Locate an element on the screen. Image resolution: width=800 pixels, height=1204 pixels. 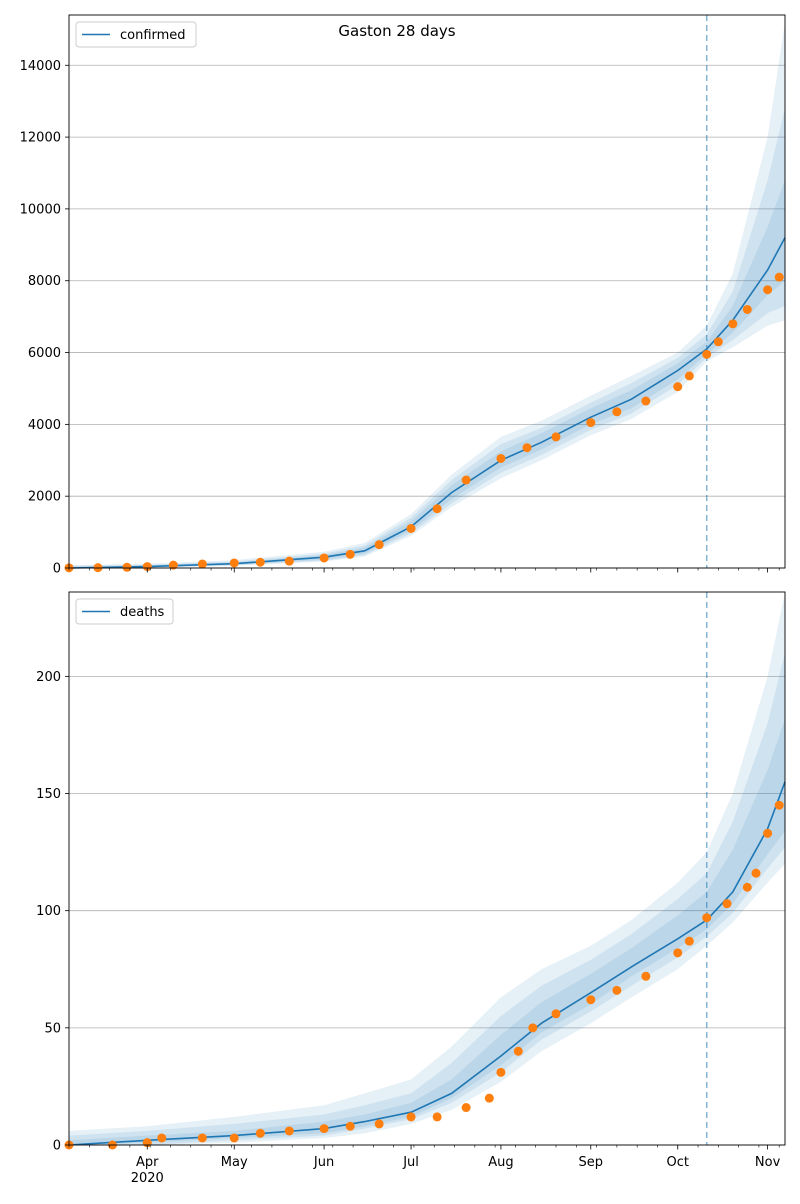
deaths-legend-box is located at coordinates (124, 611).